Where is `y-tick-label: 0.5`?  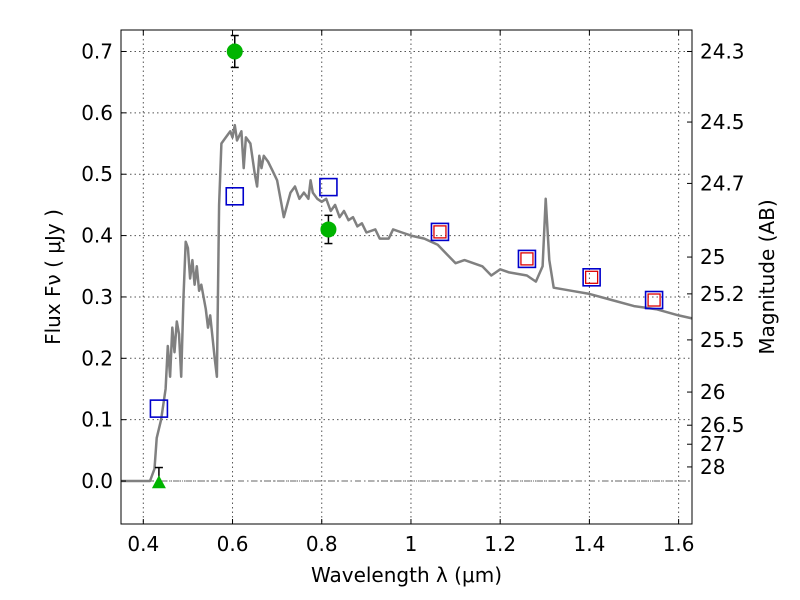
y-tick-label: 0.5 is located at coordinates (97, 174).